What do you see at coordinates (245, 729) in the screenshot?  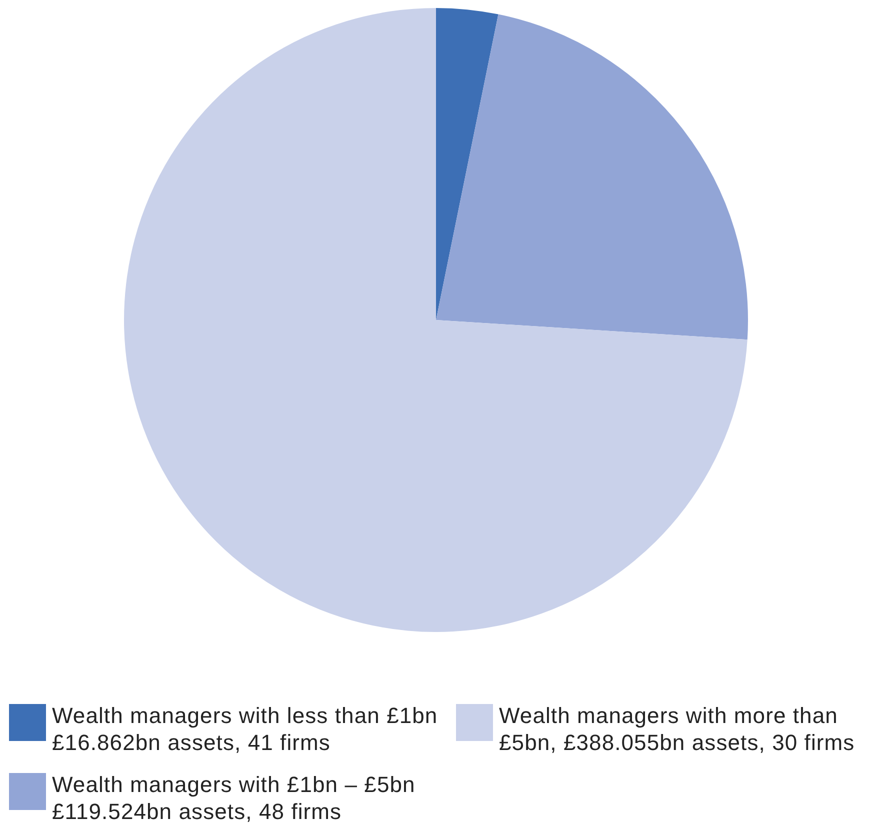 I see `legend-label: Wealth managers with less than £1bn £16.862bn assets, 41 firms` at bounding box center [245, 729].